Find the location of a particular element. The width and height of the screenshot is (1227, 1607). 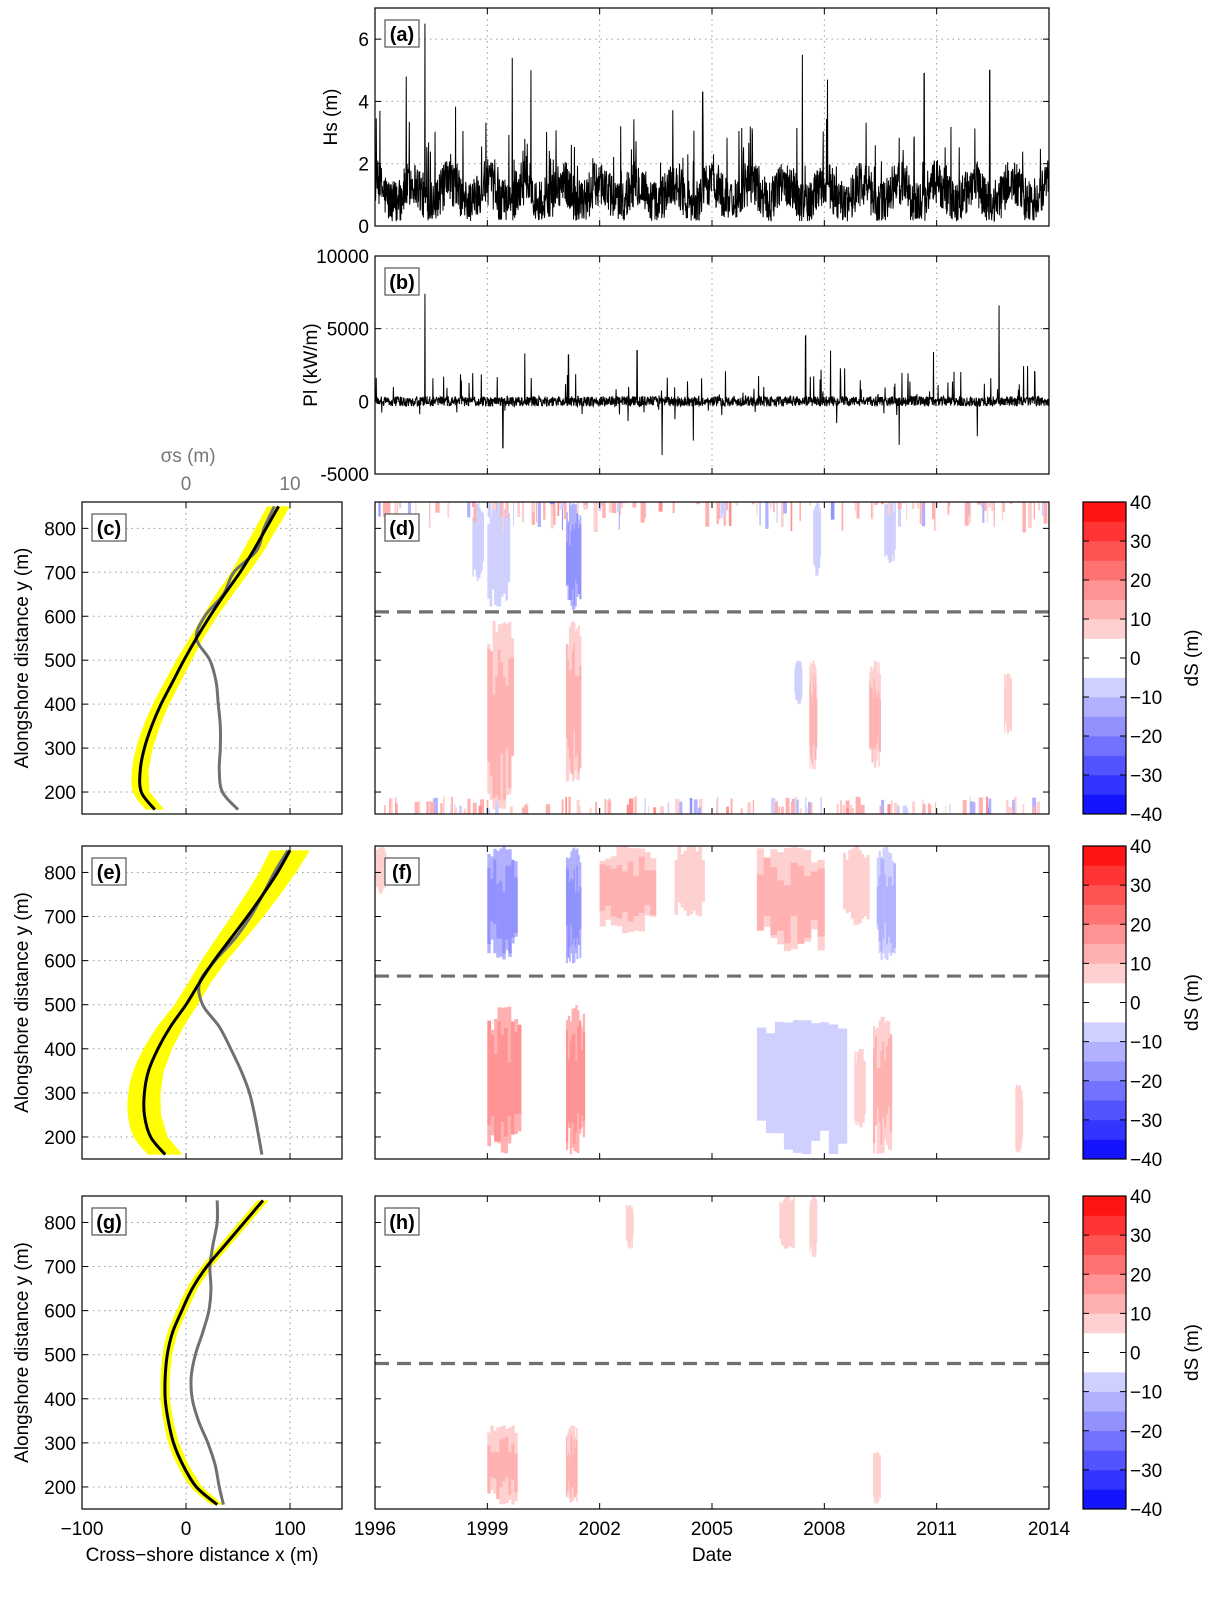

x-tick-label-g: −100 is located at coordinates (82, 1529).